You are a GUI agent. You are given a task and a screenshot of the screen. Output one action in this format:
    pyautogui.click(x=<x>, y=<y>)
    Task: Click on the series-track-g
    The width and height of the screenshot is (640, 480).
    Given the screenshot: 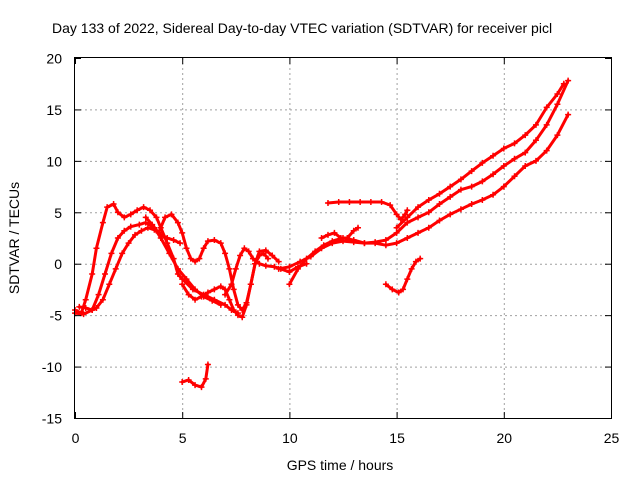 What is the action you would take?
    pyautogui.click(x=195, y=376)
    